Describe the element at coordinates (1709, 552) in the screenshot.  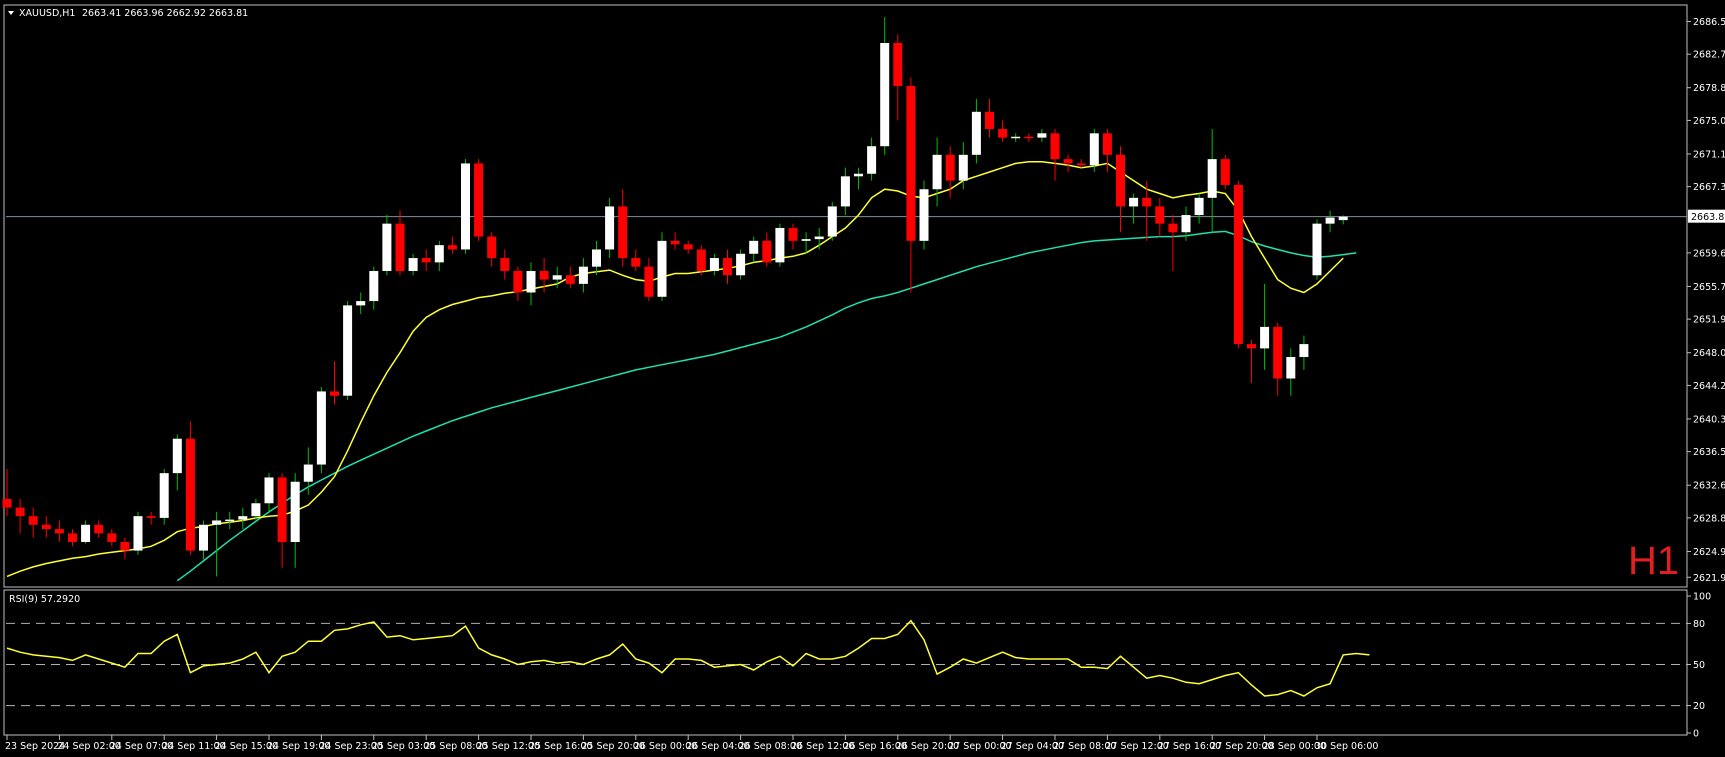
I see `price-tick-label: 2624.90` at that location.